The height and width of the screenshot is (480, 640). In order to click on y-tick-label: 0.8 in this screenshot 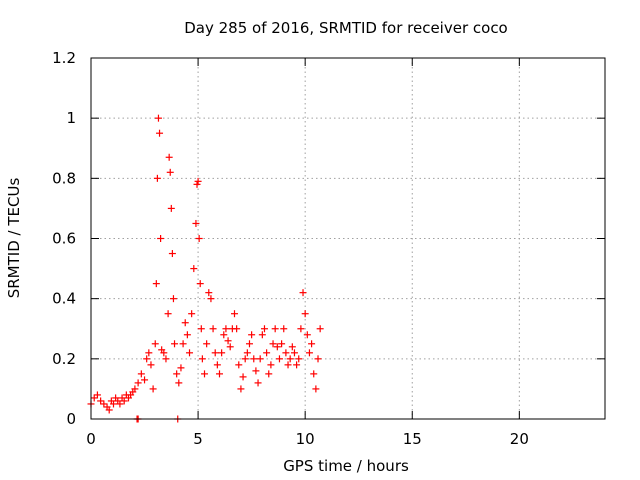, I will do `click(64, 178)`.